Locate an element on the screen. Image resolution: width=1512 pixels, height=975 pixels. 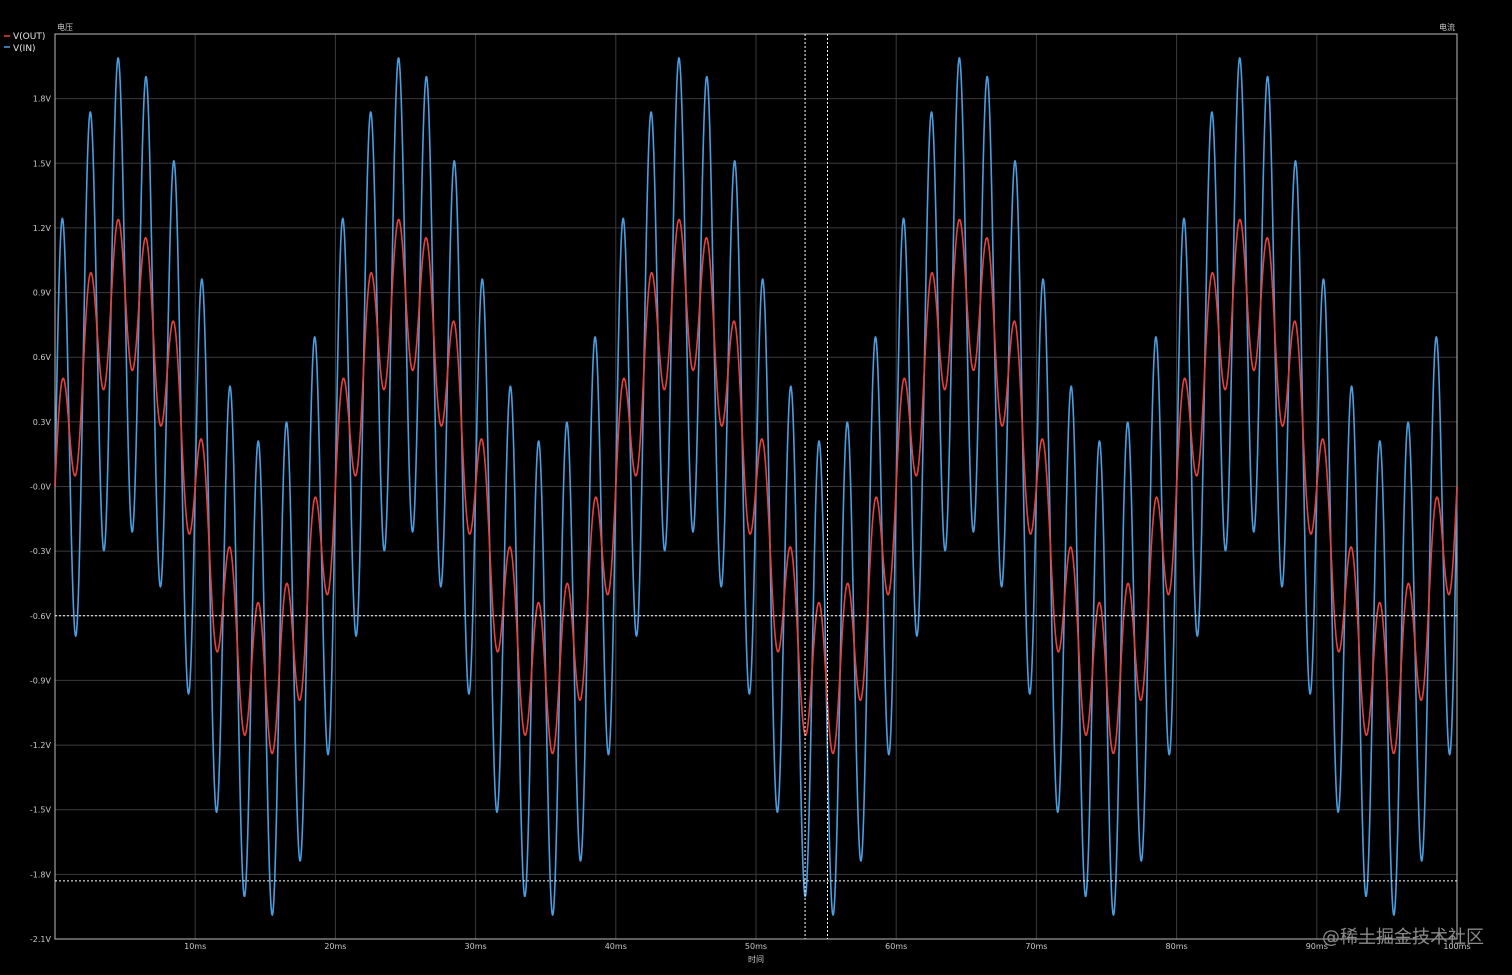
y-tick-label: 1.8V is located at coordinates (42, 99).